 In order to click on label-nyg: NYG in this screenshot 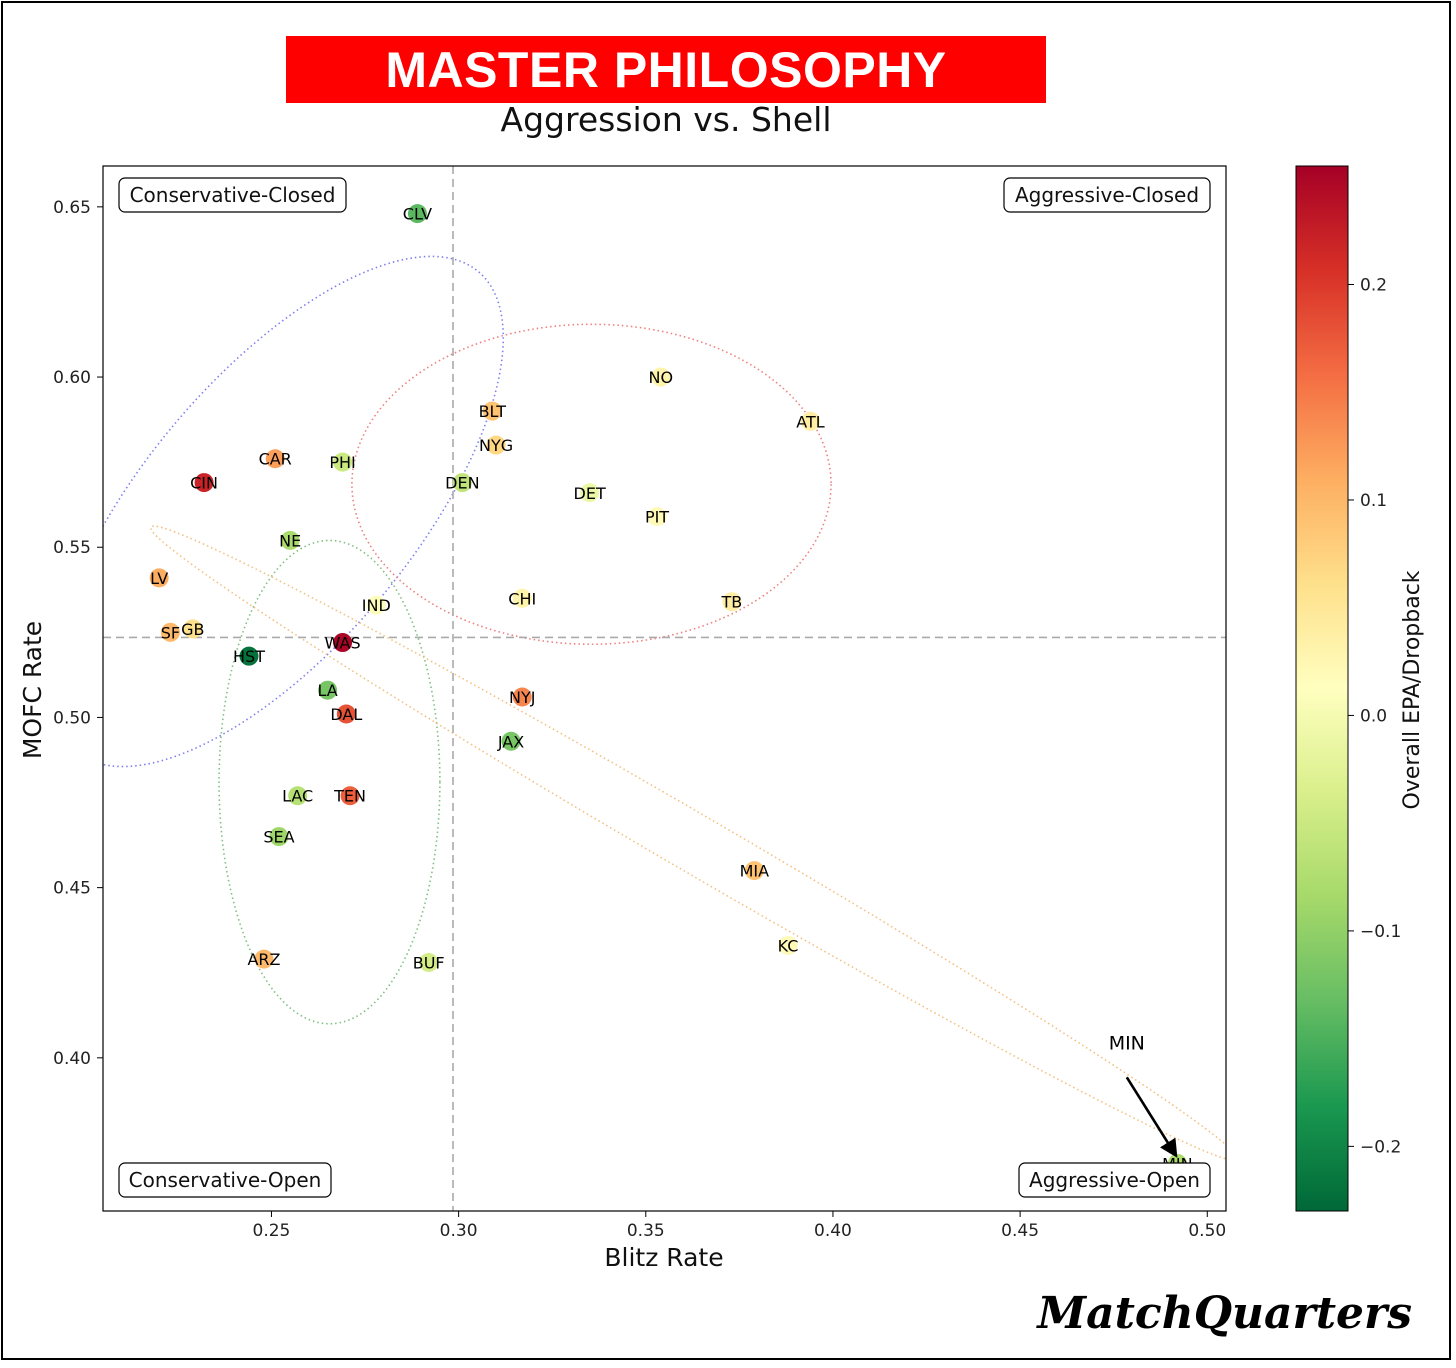, I will do `click(496, 445)`.